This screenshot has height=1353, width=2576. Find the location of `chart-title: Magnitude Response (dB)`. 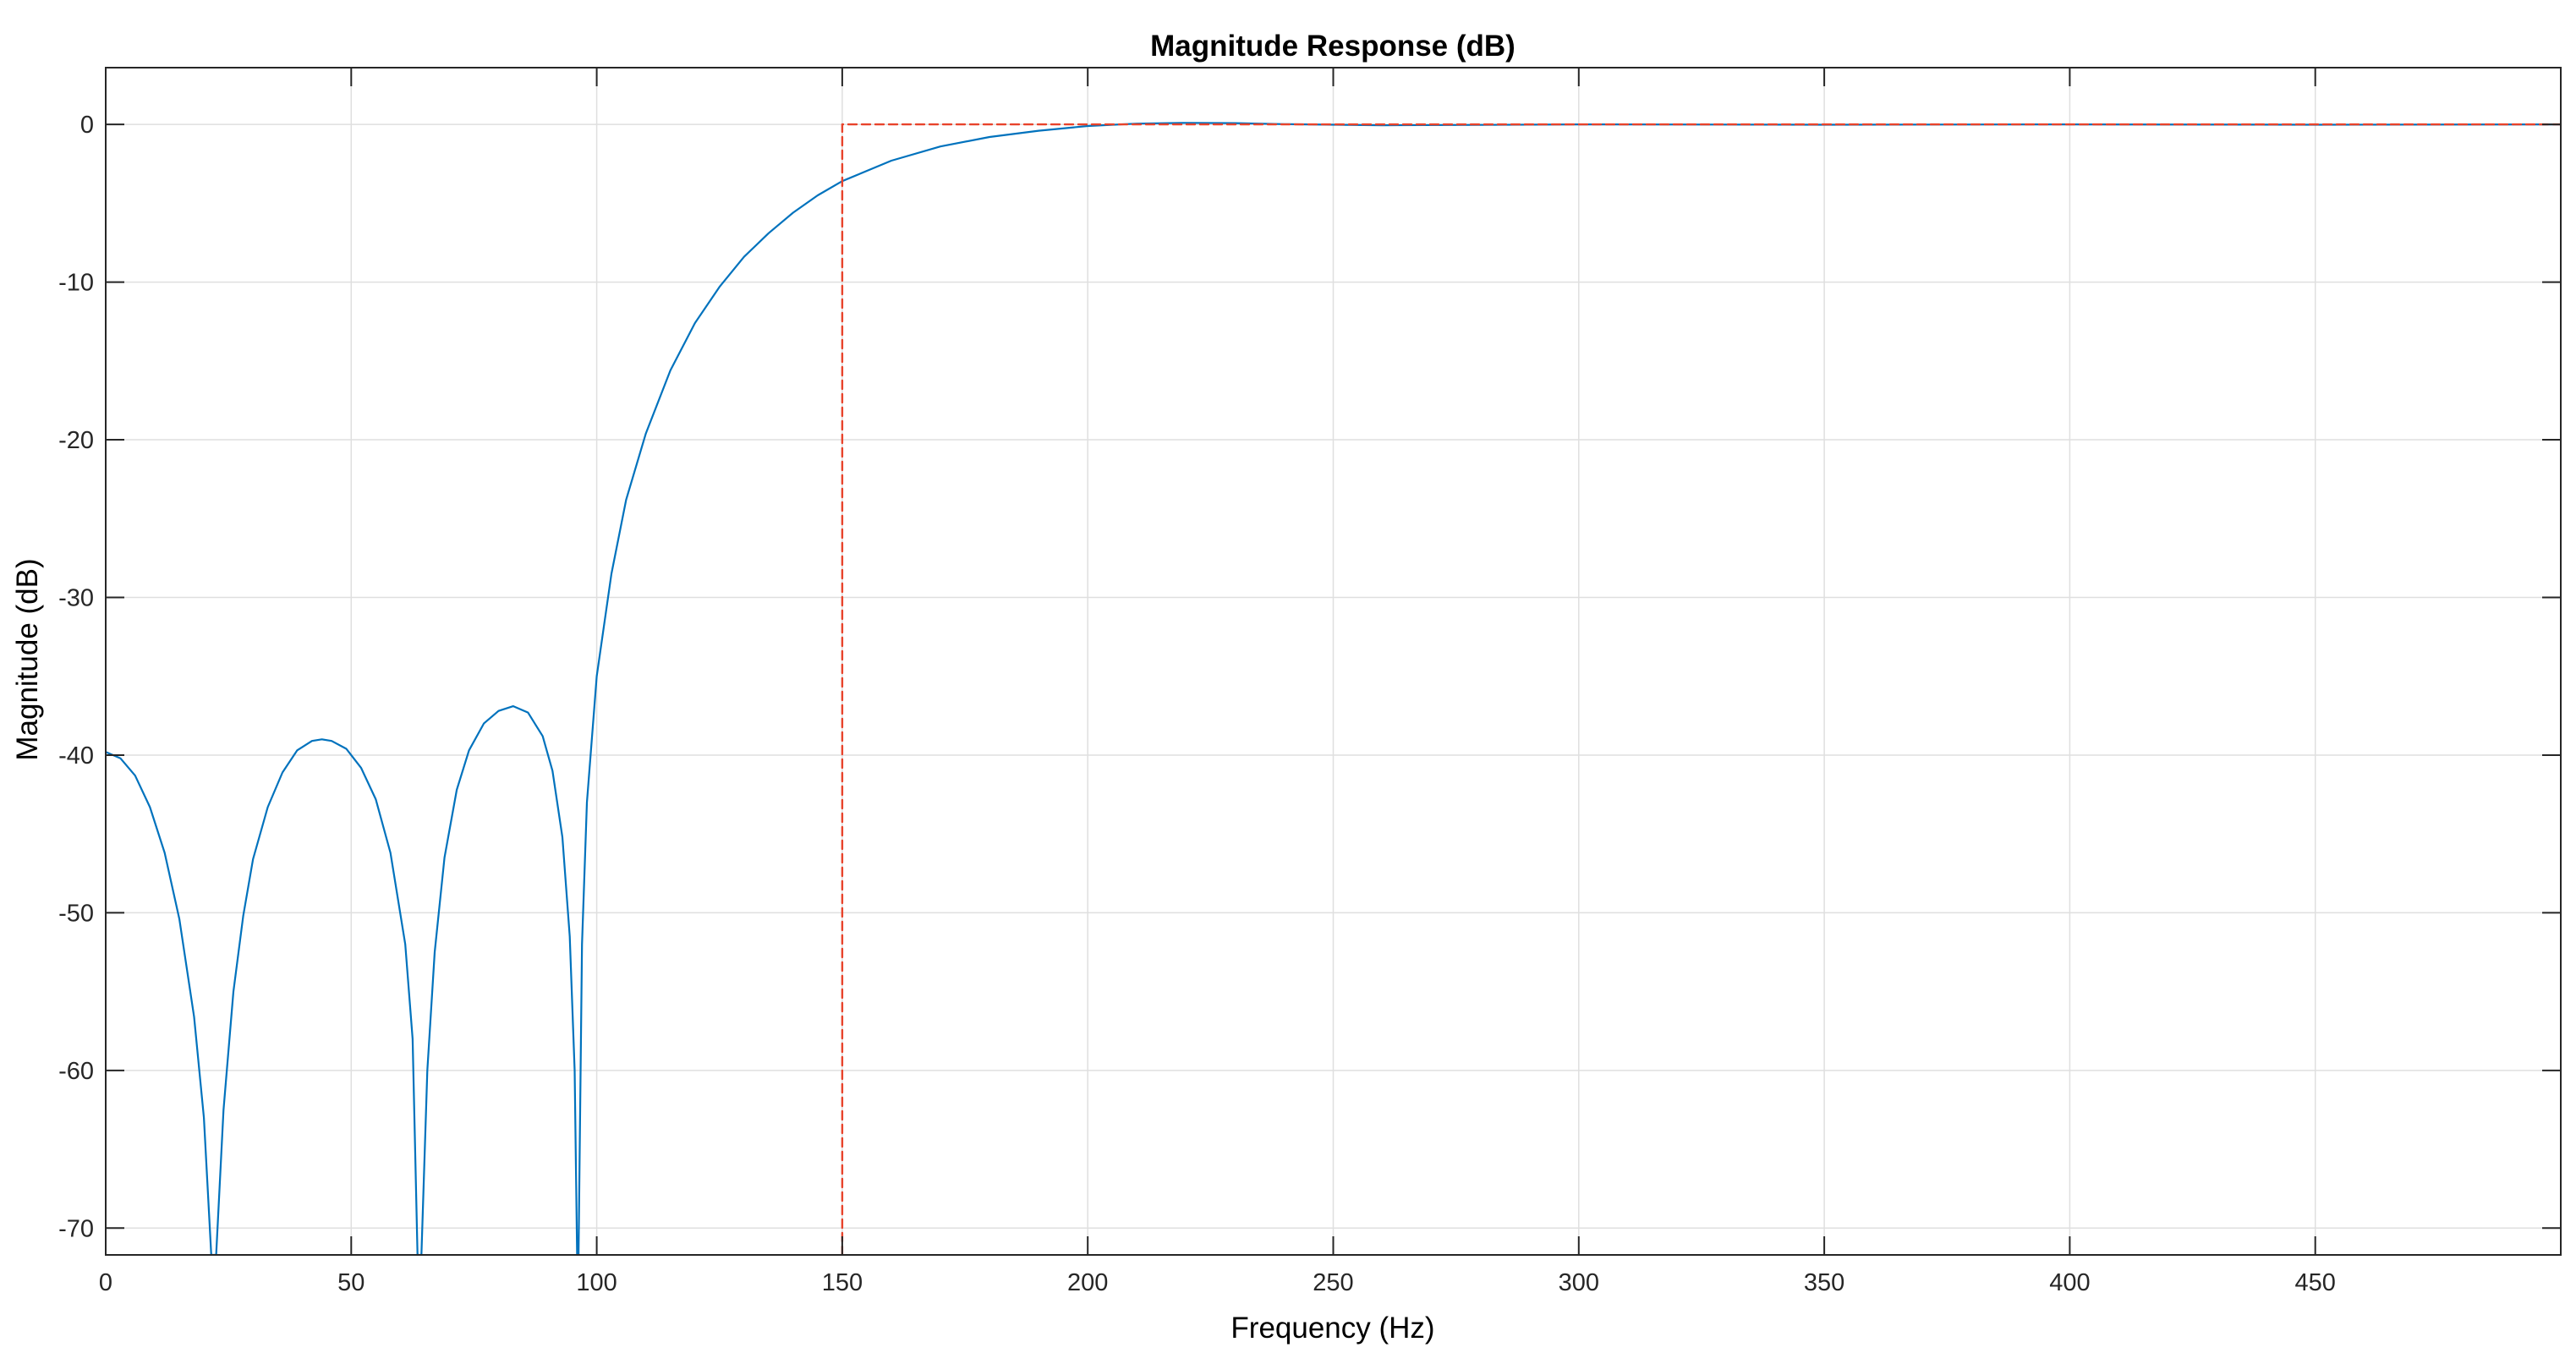

chart-title: Magnitude Response (dB) is located at coordinates (1332, 46).